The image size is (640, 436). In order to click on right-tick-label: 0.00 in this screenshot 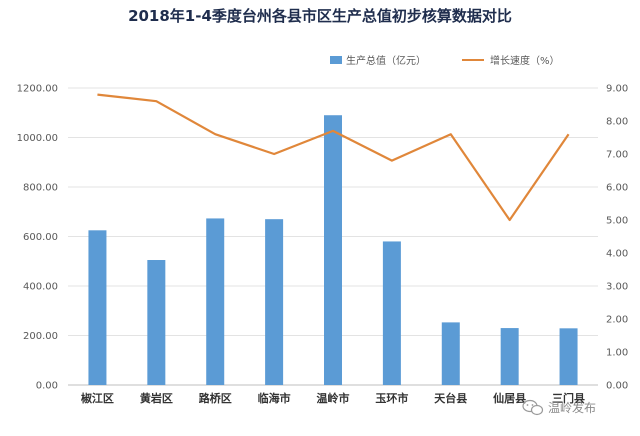, I will do `click(617, 386)`.